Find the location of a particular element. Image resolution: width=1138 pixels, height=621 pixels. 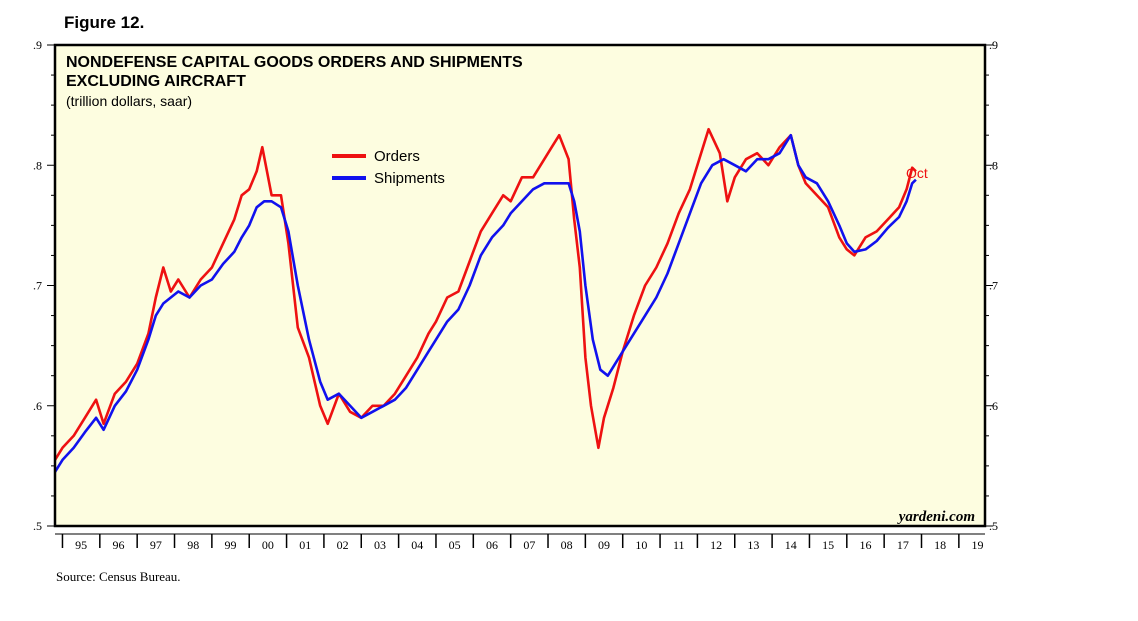

y-tick-label-right: .5 is located at coordinates (993, 526).